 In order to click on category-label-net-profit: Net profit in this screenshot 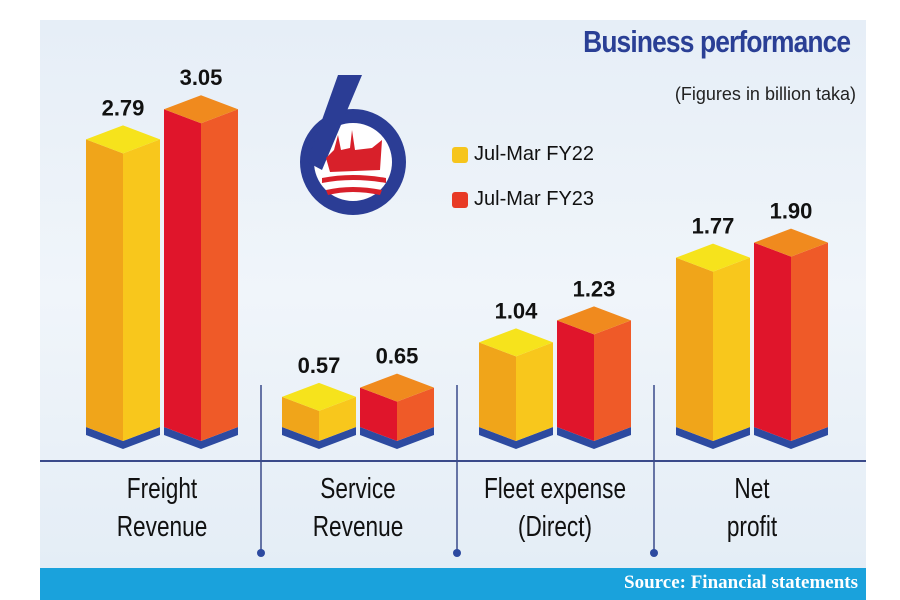, I will do `click(752, 508)`.